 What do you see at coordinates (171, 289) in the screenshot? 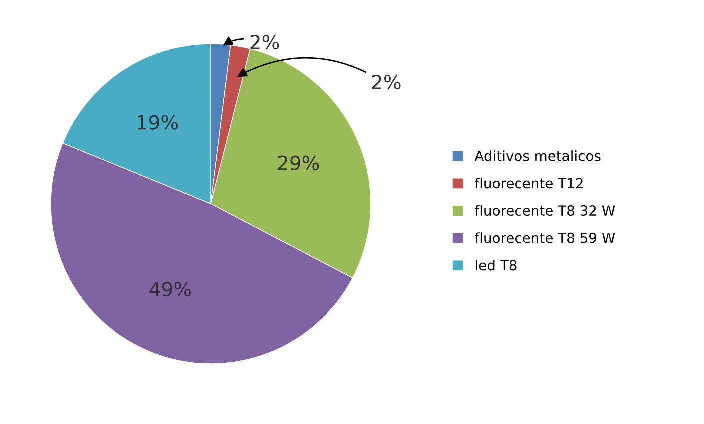
I see `data-label: 49%` at bounding box center [171, 289].